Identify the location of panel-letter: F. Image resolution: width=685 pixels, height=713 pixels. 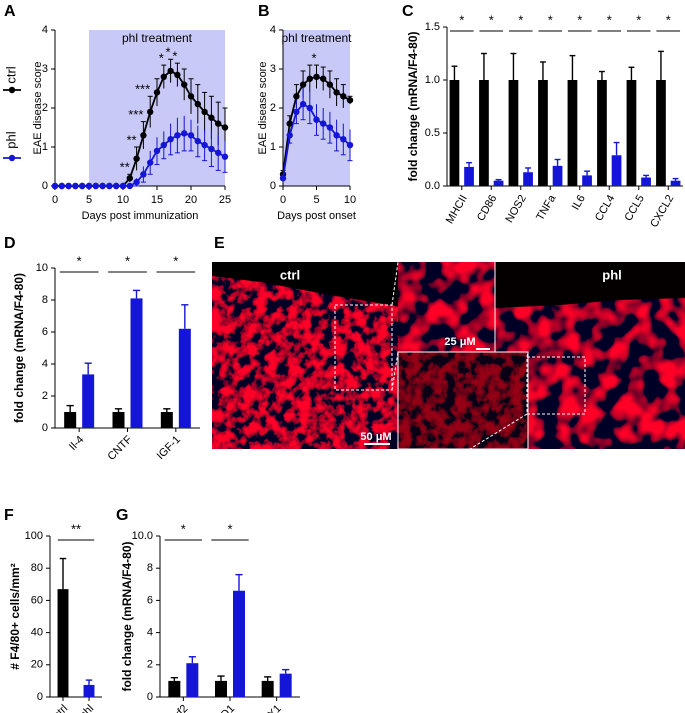
(9, 515).